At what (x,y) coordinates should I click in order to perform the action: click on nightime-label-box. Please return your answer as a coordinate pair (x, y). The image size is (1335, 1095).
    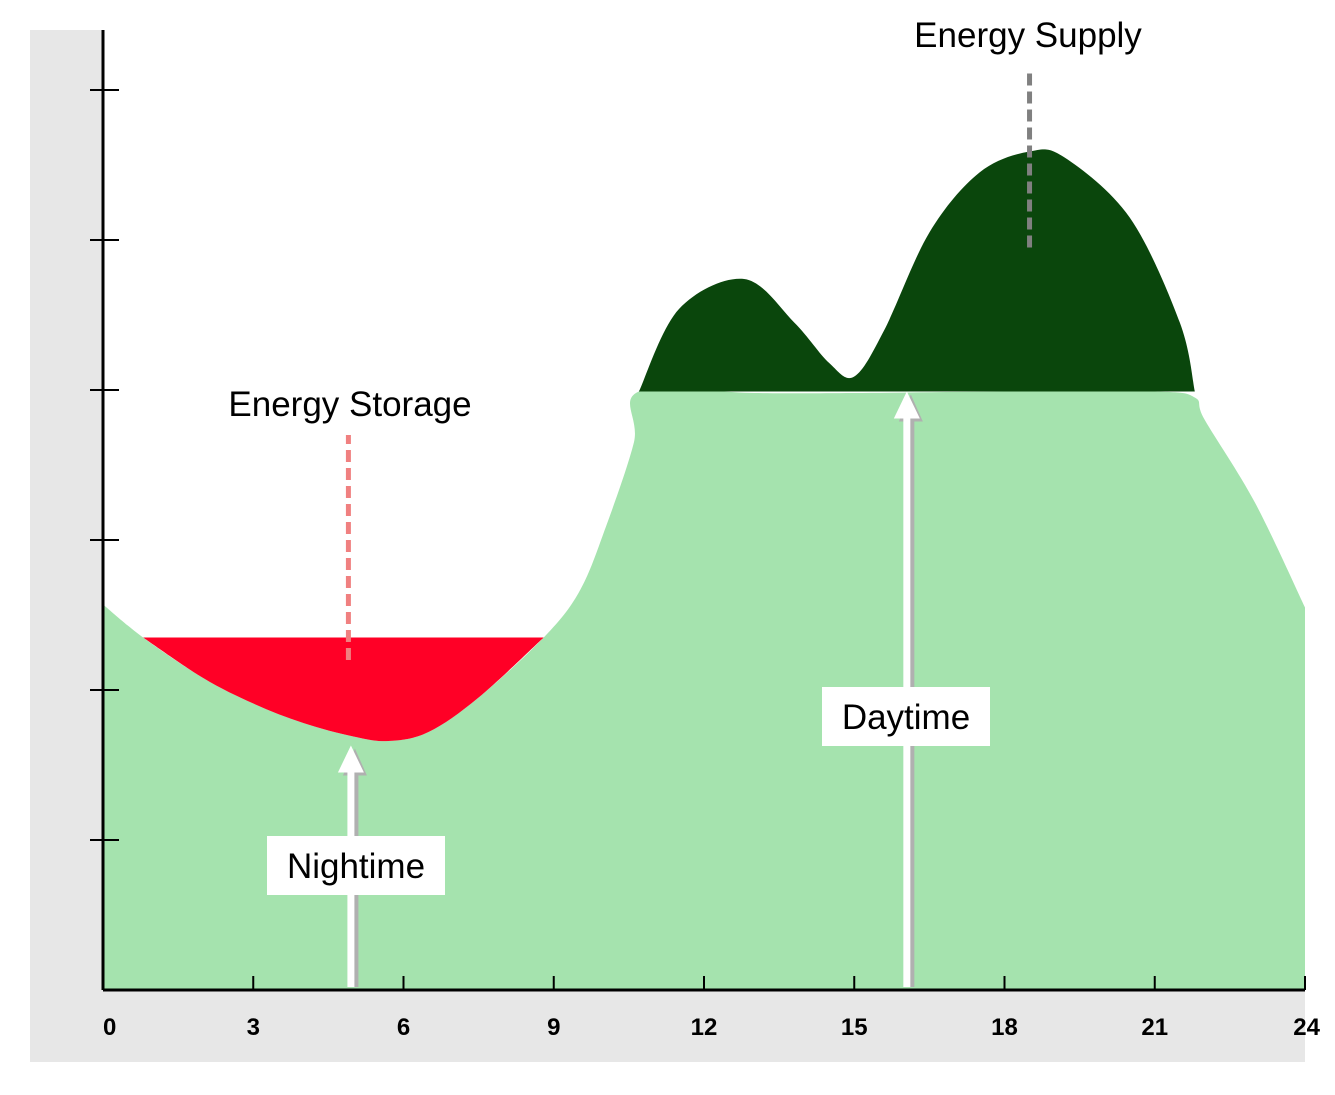
    Looking at the image, I should click on (356, 865).